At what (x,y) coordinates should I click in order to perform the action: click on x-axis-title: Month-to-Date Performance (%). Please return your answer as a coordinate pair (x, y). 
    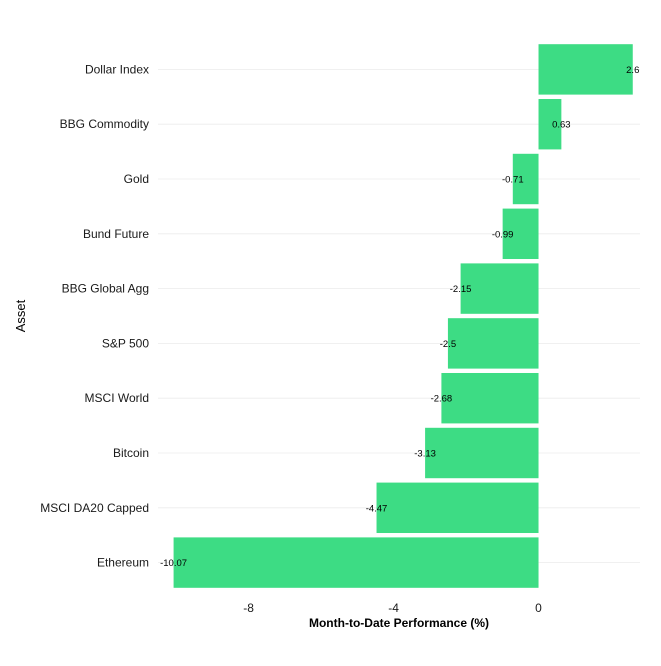
    Looking at the image, I should click on (399, 623).